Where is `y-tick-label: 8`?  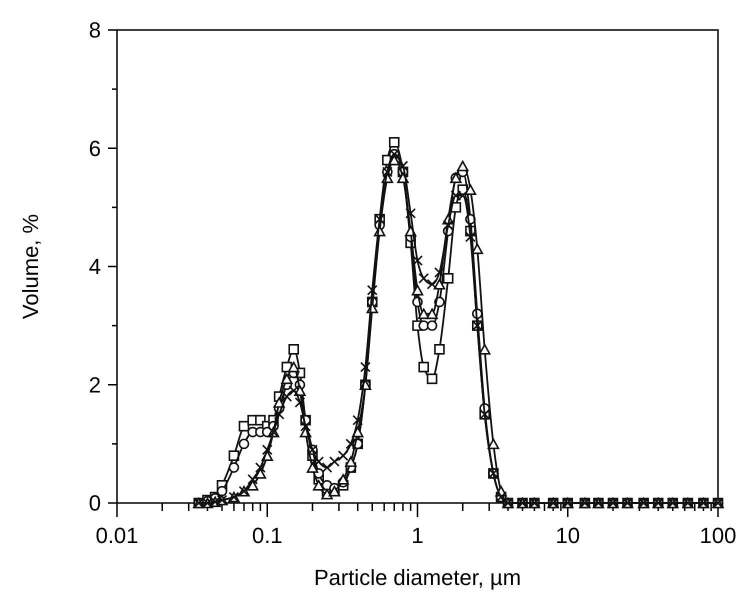
y-tick-label: 8 is located at coordinates (94, 30).